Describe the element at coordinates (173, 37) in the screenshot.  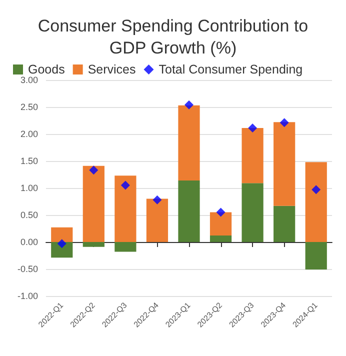
I see `chart-title: Consumer Spending Contribution to GDP Growth (%)` at that location.